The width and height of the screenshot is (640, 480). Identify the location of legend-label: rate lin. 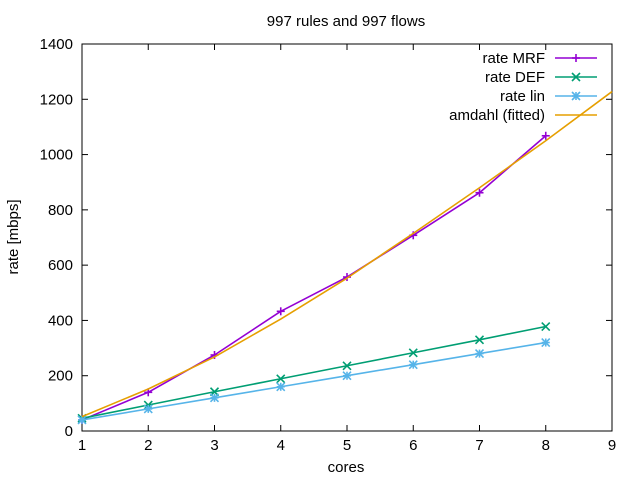
(522, 96).